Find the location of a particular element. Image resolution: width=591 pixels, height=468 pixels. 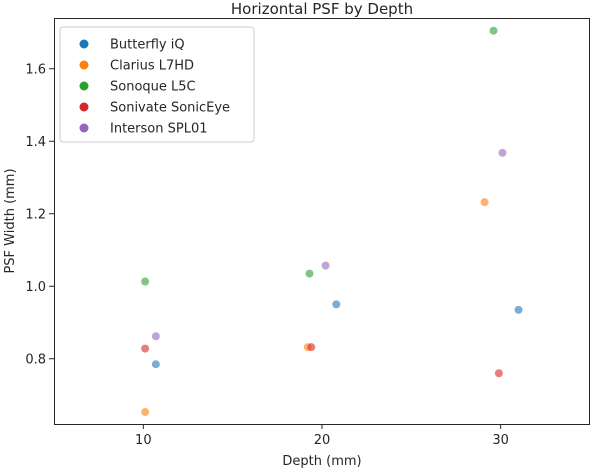

y-tick-label: 1.4 is located at coordinates (35, 142).